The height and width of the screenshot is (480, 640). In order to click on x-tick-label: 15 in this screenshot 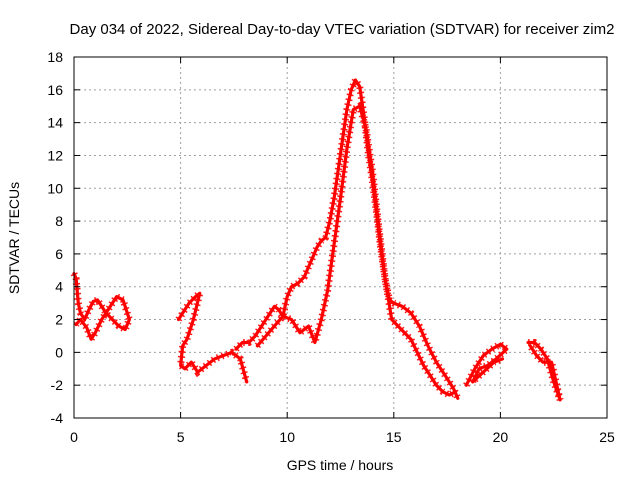, I will do `click(394, 437)`.